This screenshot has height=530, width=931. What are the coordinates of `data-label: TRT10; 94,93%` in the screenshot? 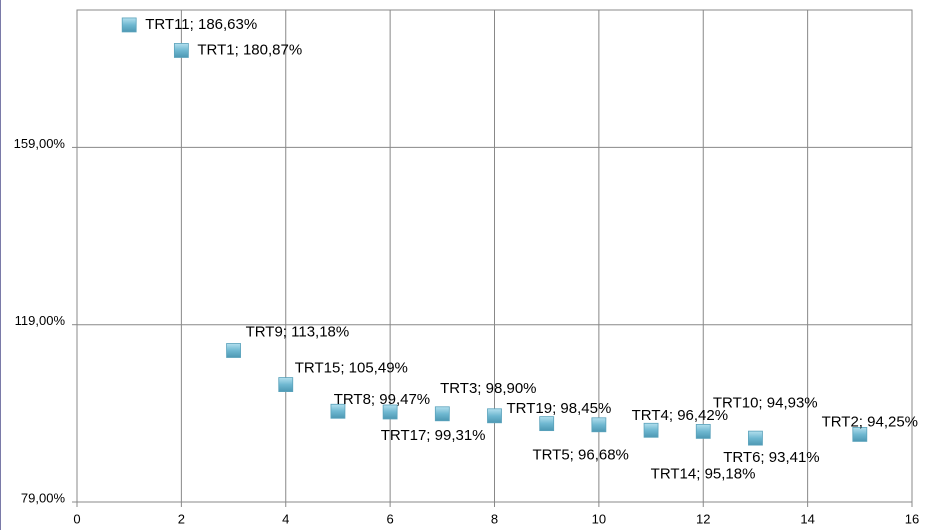 It's located at (765, 402).